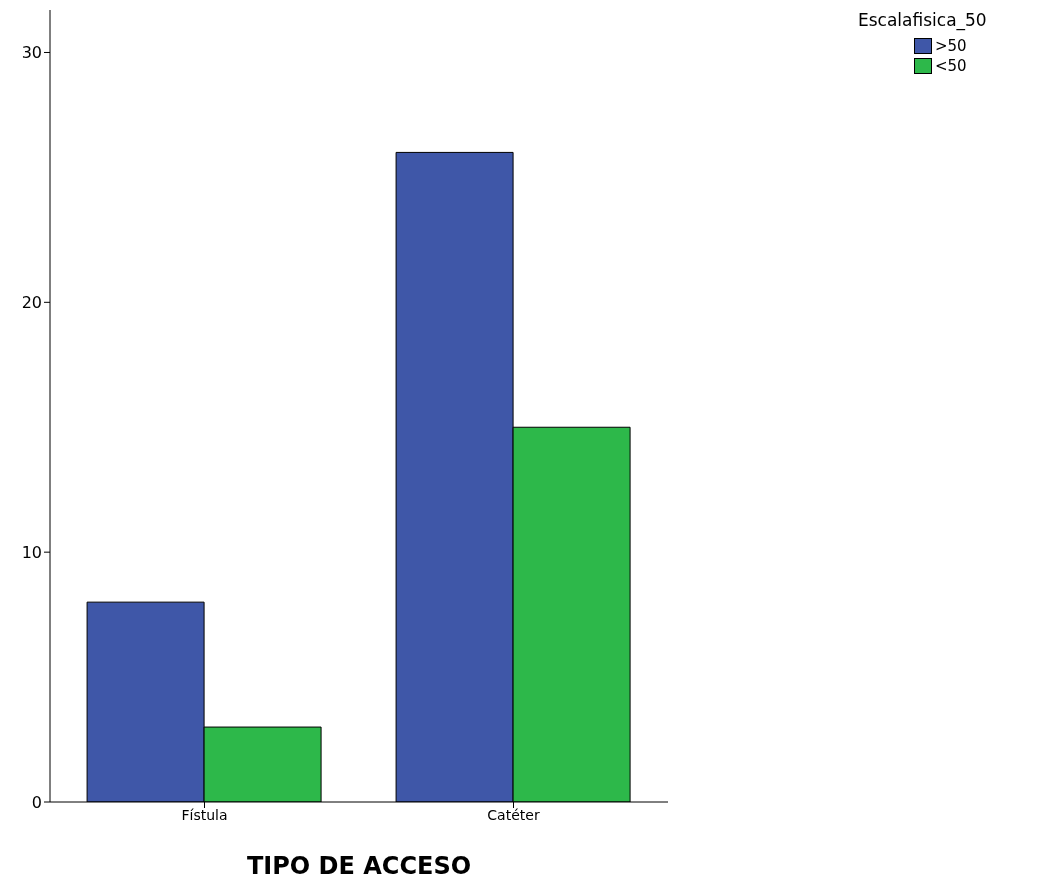 Image resolution: width=1038 pixels, height=879 pixels. I want to click on legend-label: >50, so click(951, 46).